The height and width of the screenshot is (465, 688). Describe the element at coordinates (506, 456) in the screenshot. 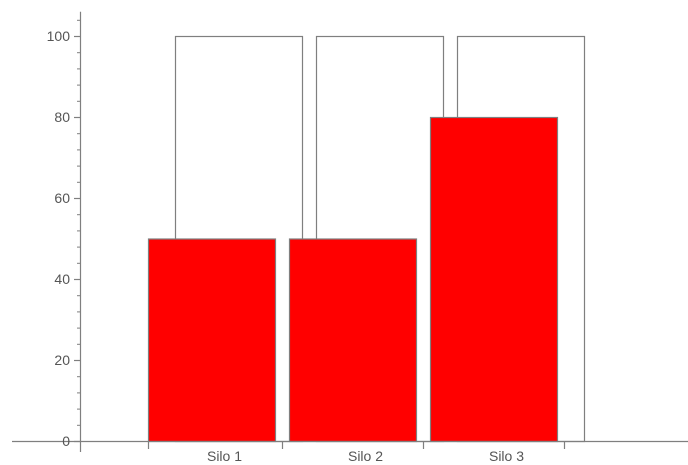

I see `x-category-label: Silo 3` at that location.